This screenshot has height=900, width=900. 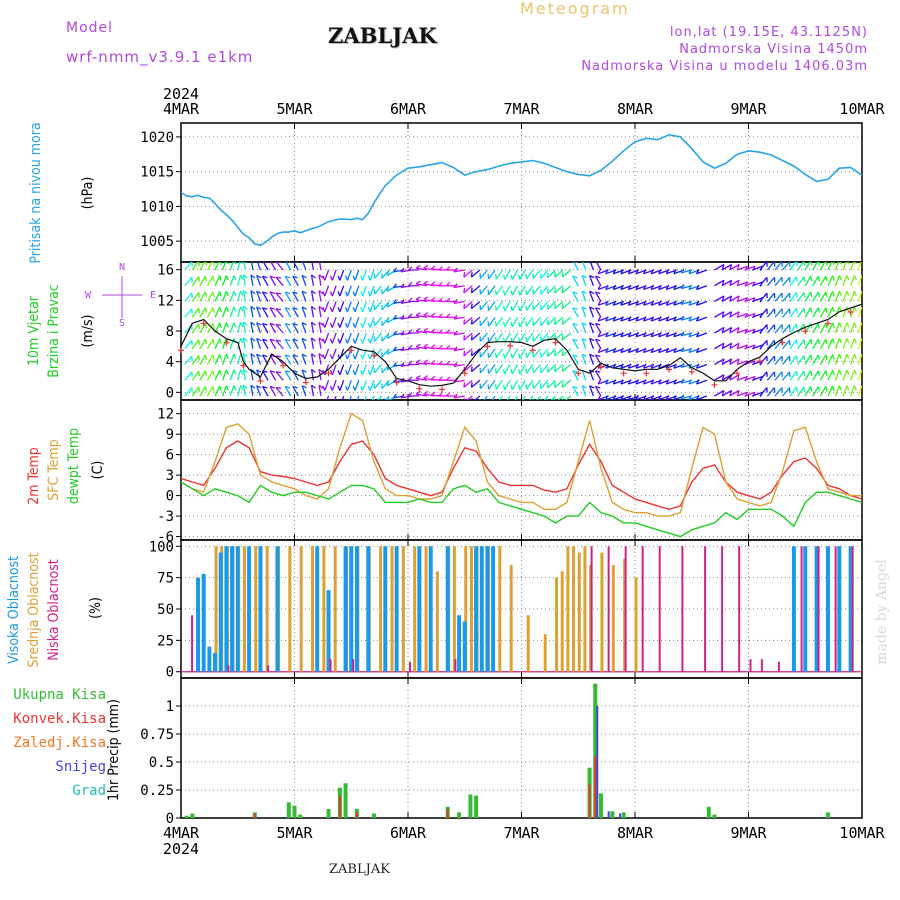 What do you see at coordinates (59, 719) in the screenshot?
I see `precip-legend-item: Konvek.Kisa` at bounding box center [59, 719].